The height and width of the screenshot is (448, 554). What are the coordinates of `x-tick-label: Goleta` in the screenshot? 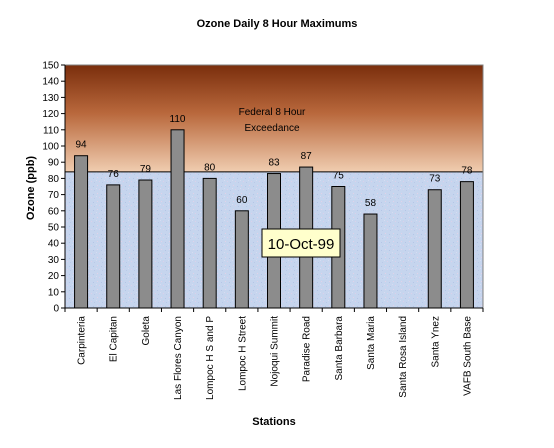 It's located at (146, 331).